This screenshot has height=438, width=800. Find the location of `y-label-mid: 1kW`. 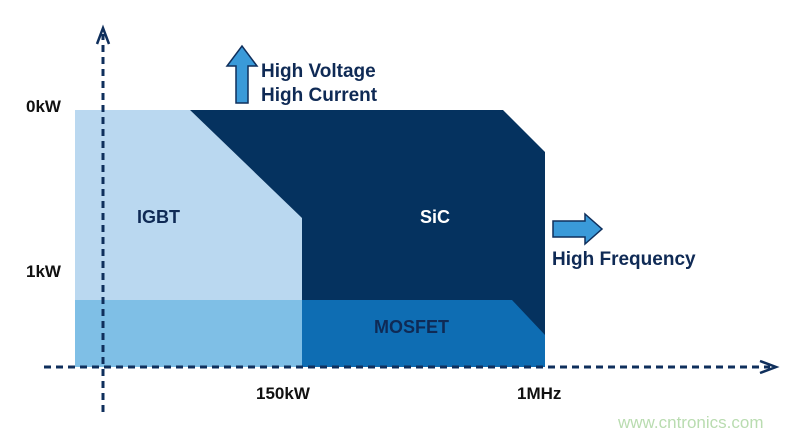

y-label-mid: 1kW is located at coordinates (44, 271).